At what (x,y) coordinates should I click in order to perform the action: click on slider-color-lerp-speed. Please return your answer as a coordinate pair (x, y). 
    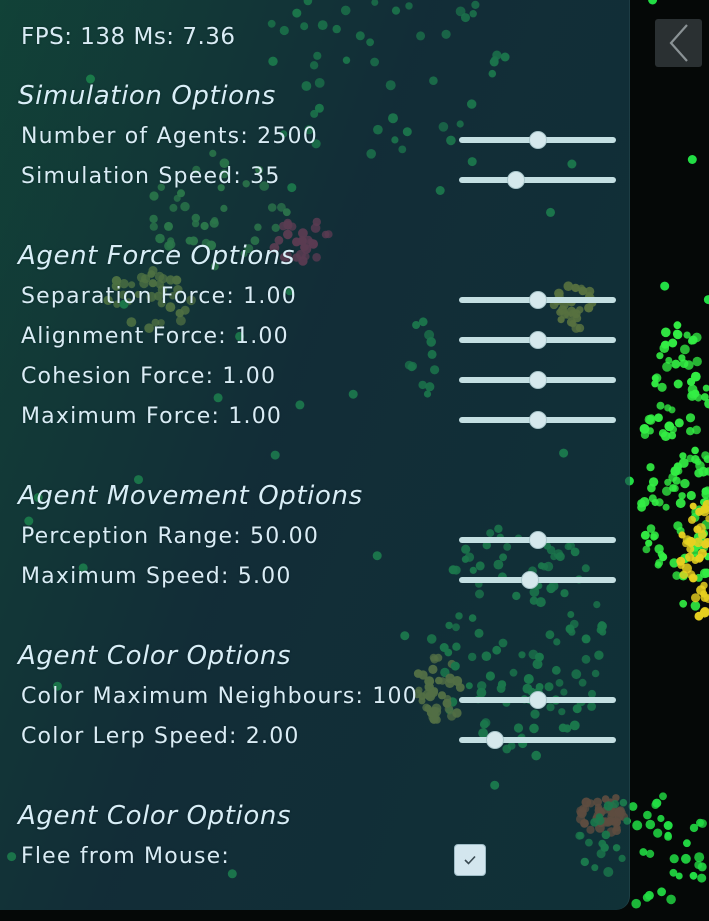
    Looking at the image, I should click on (537, 740).